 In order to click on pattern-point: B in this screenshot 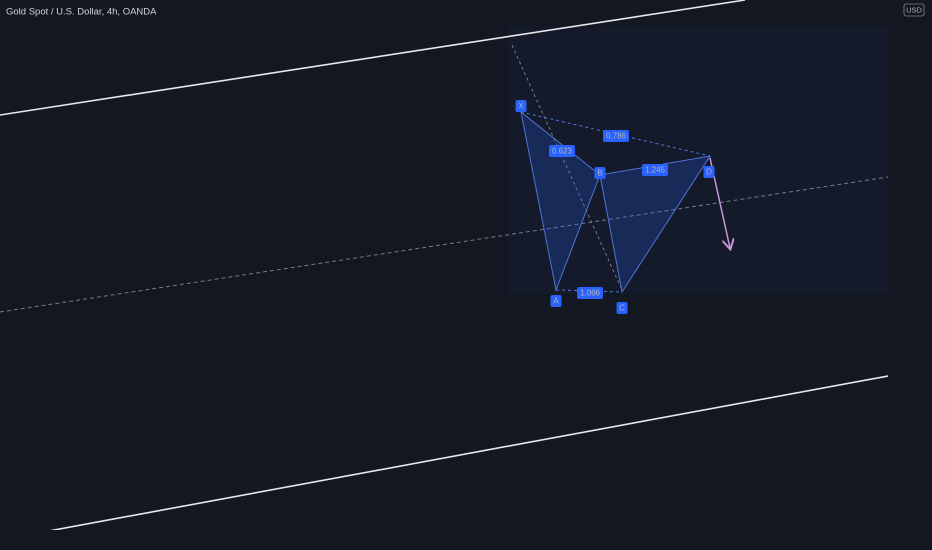, I will do `click(599, 173)`.